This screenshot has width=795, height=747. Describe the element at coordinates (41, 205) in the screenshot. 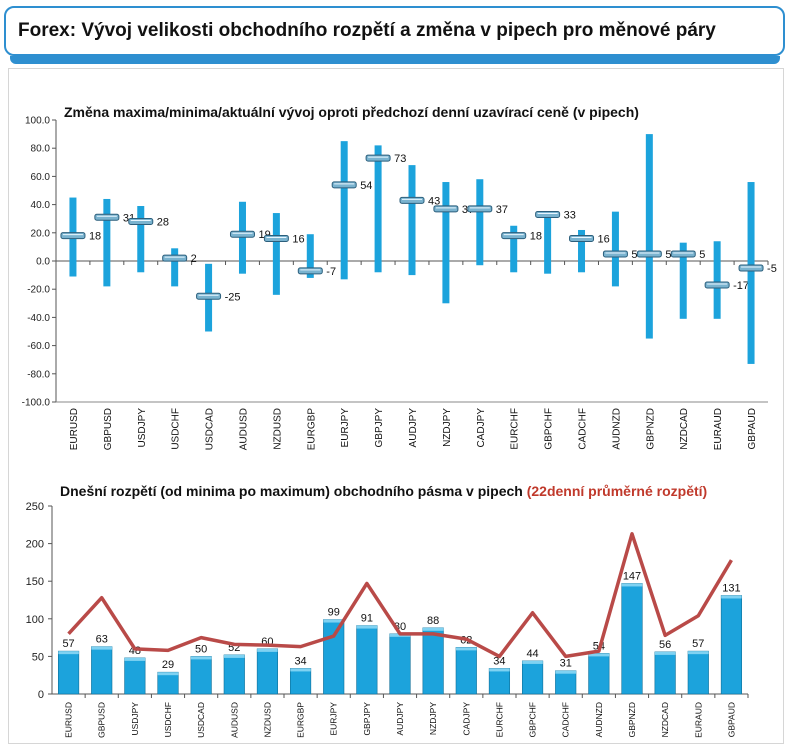

I see `y-tick-label: 40.0` at that location.